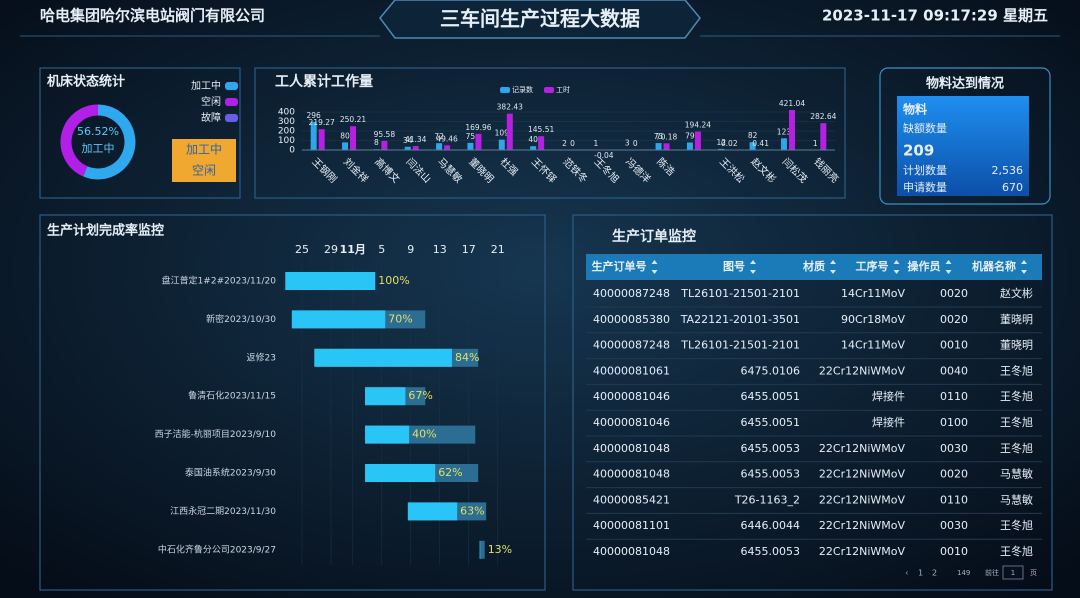  What do you see at coordinates (740, 319) in the screenshot?
I see `cell: TA22121-20101-3501` at bounding box center [740, 319].